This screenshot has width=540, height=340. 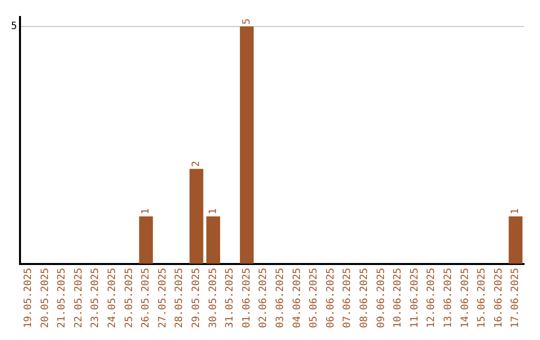 What do you see at coordinates (482, 298) in the screenshot?
I see `x-tick-label: 15.06.2025` at bounding box center [482, 298].